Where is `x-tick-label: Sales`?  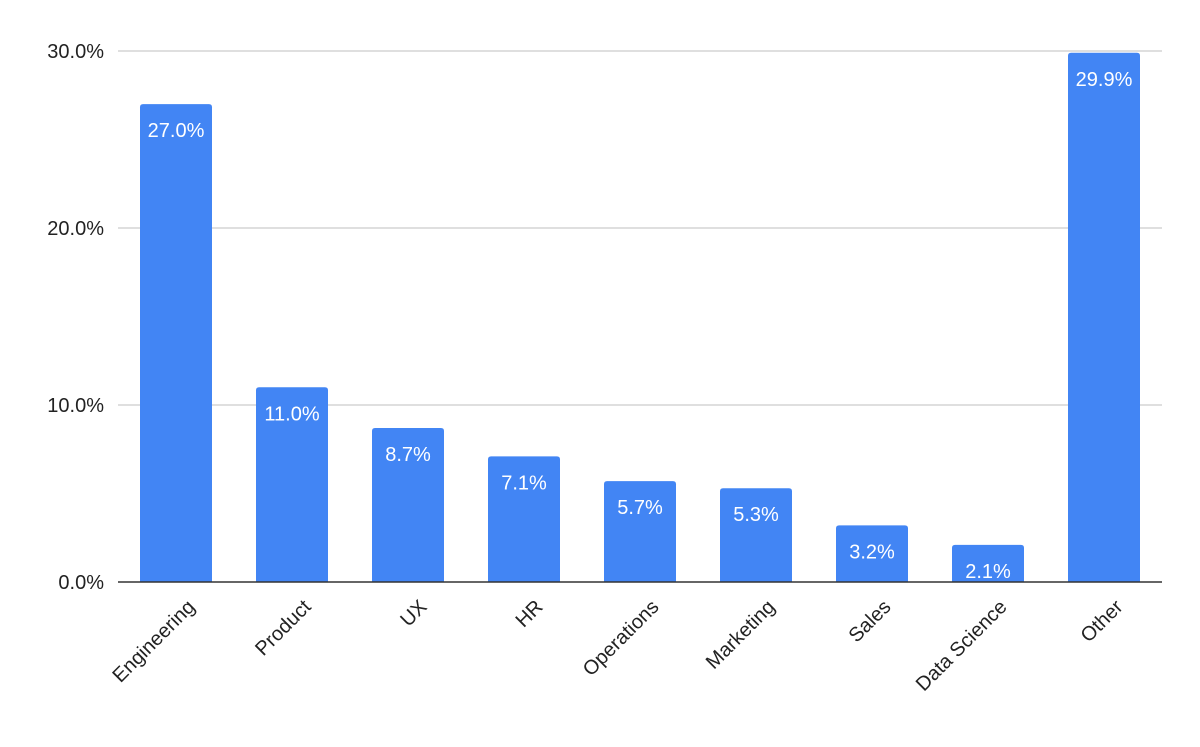 x-tick-label: Sales is located at coordinates (870, 621).